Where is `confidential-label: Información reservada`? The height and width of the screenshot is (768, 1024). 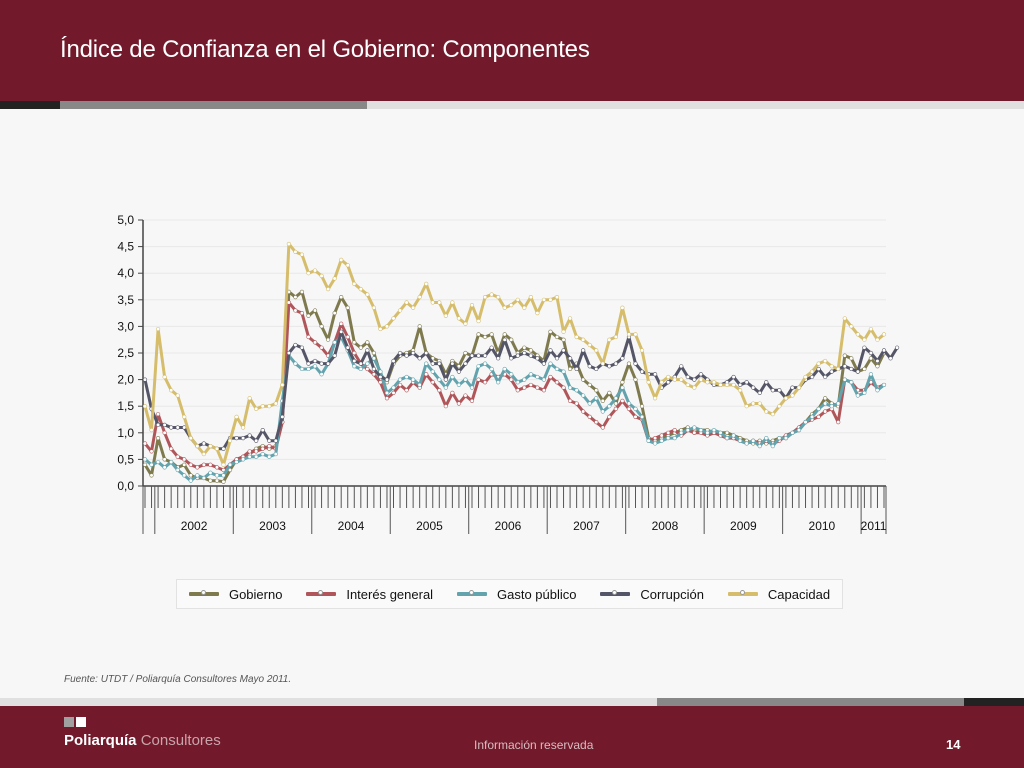 confidential-label: Información reservada is located at coordinates (534, 745).